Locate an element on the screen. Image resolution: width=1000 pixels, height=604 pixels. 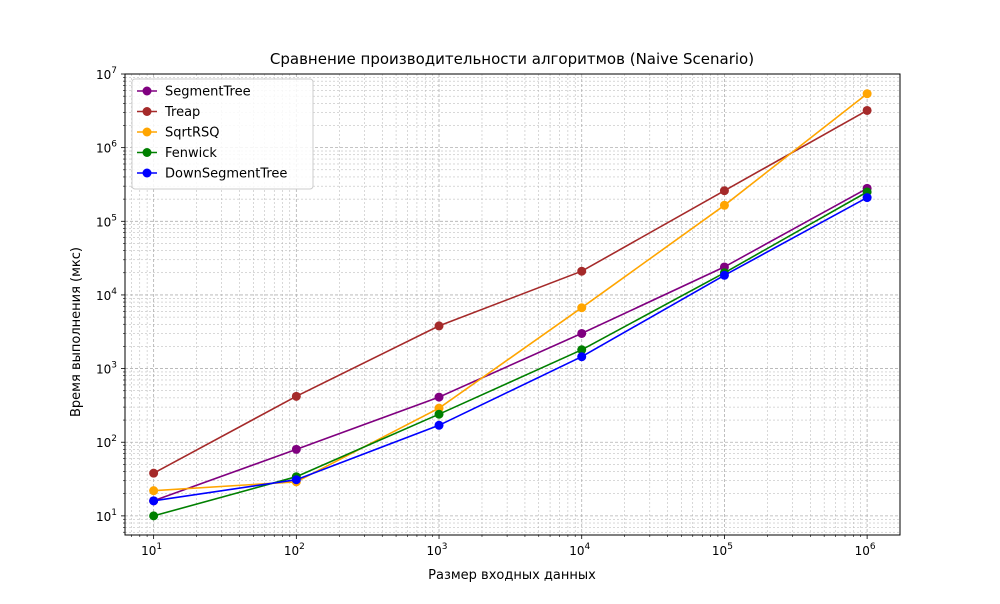
y-tick-label: 10⁴ is located at coordinates (106, 295).